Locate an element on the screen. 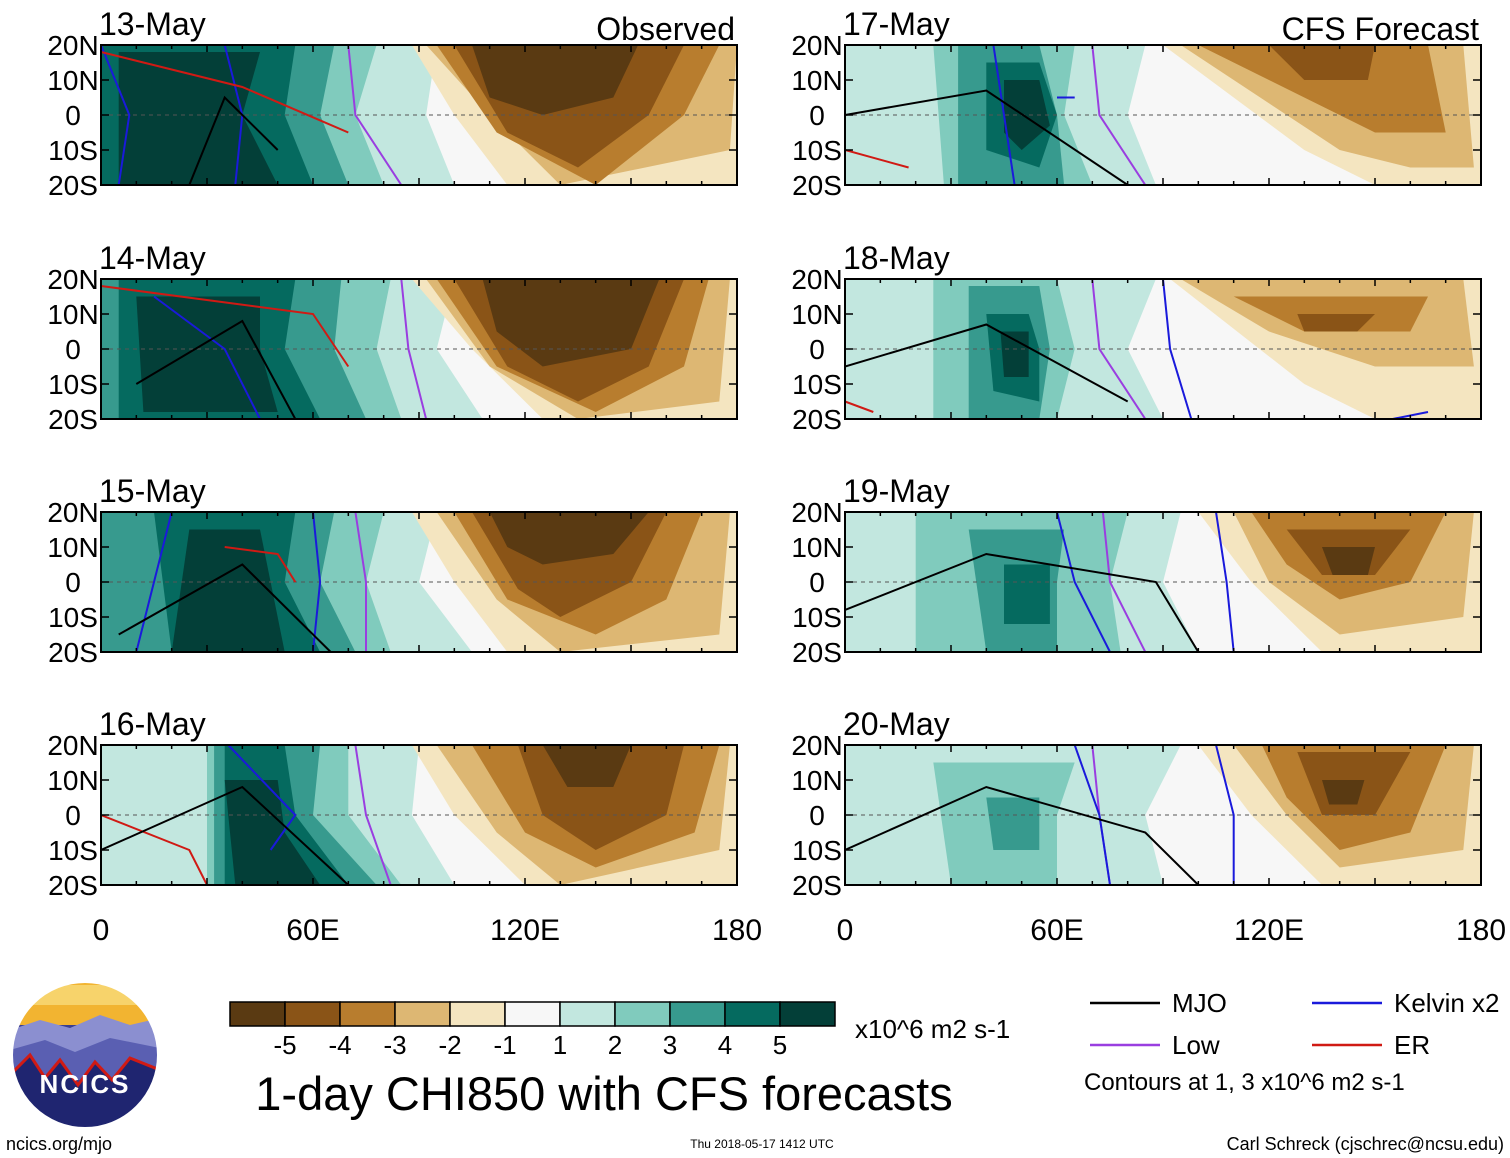 Image resolution: width=1510 pixels, height=1158 pixels. site-link: ncics.org/mjo is located at coordinates (59, 1144).